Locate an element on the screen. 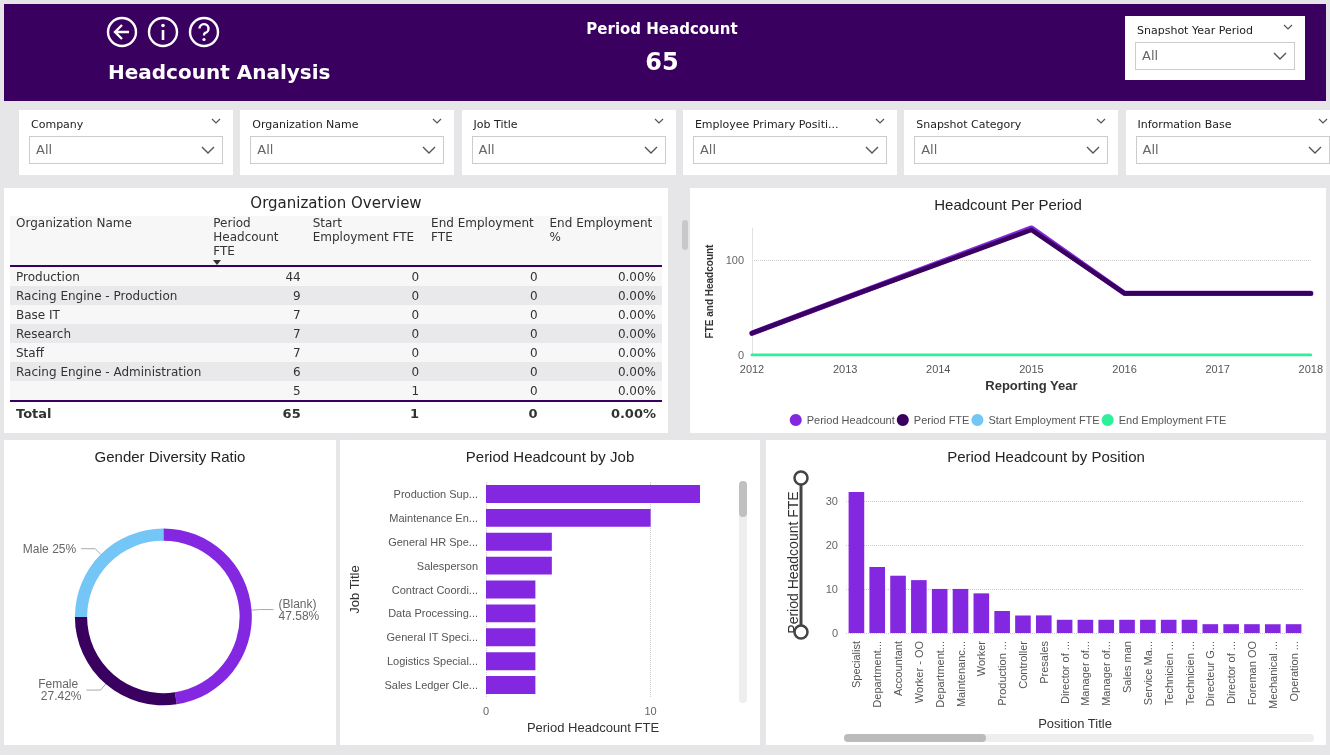  category-label: Company is located at coordinates (57, 124).